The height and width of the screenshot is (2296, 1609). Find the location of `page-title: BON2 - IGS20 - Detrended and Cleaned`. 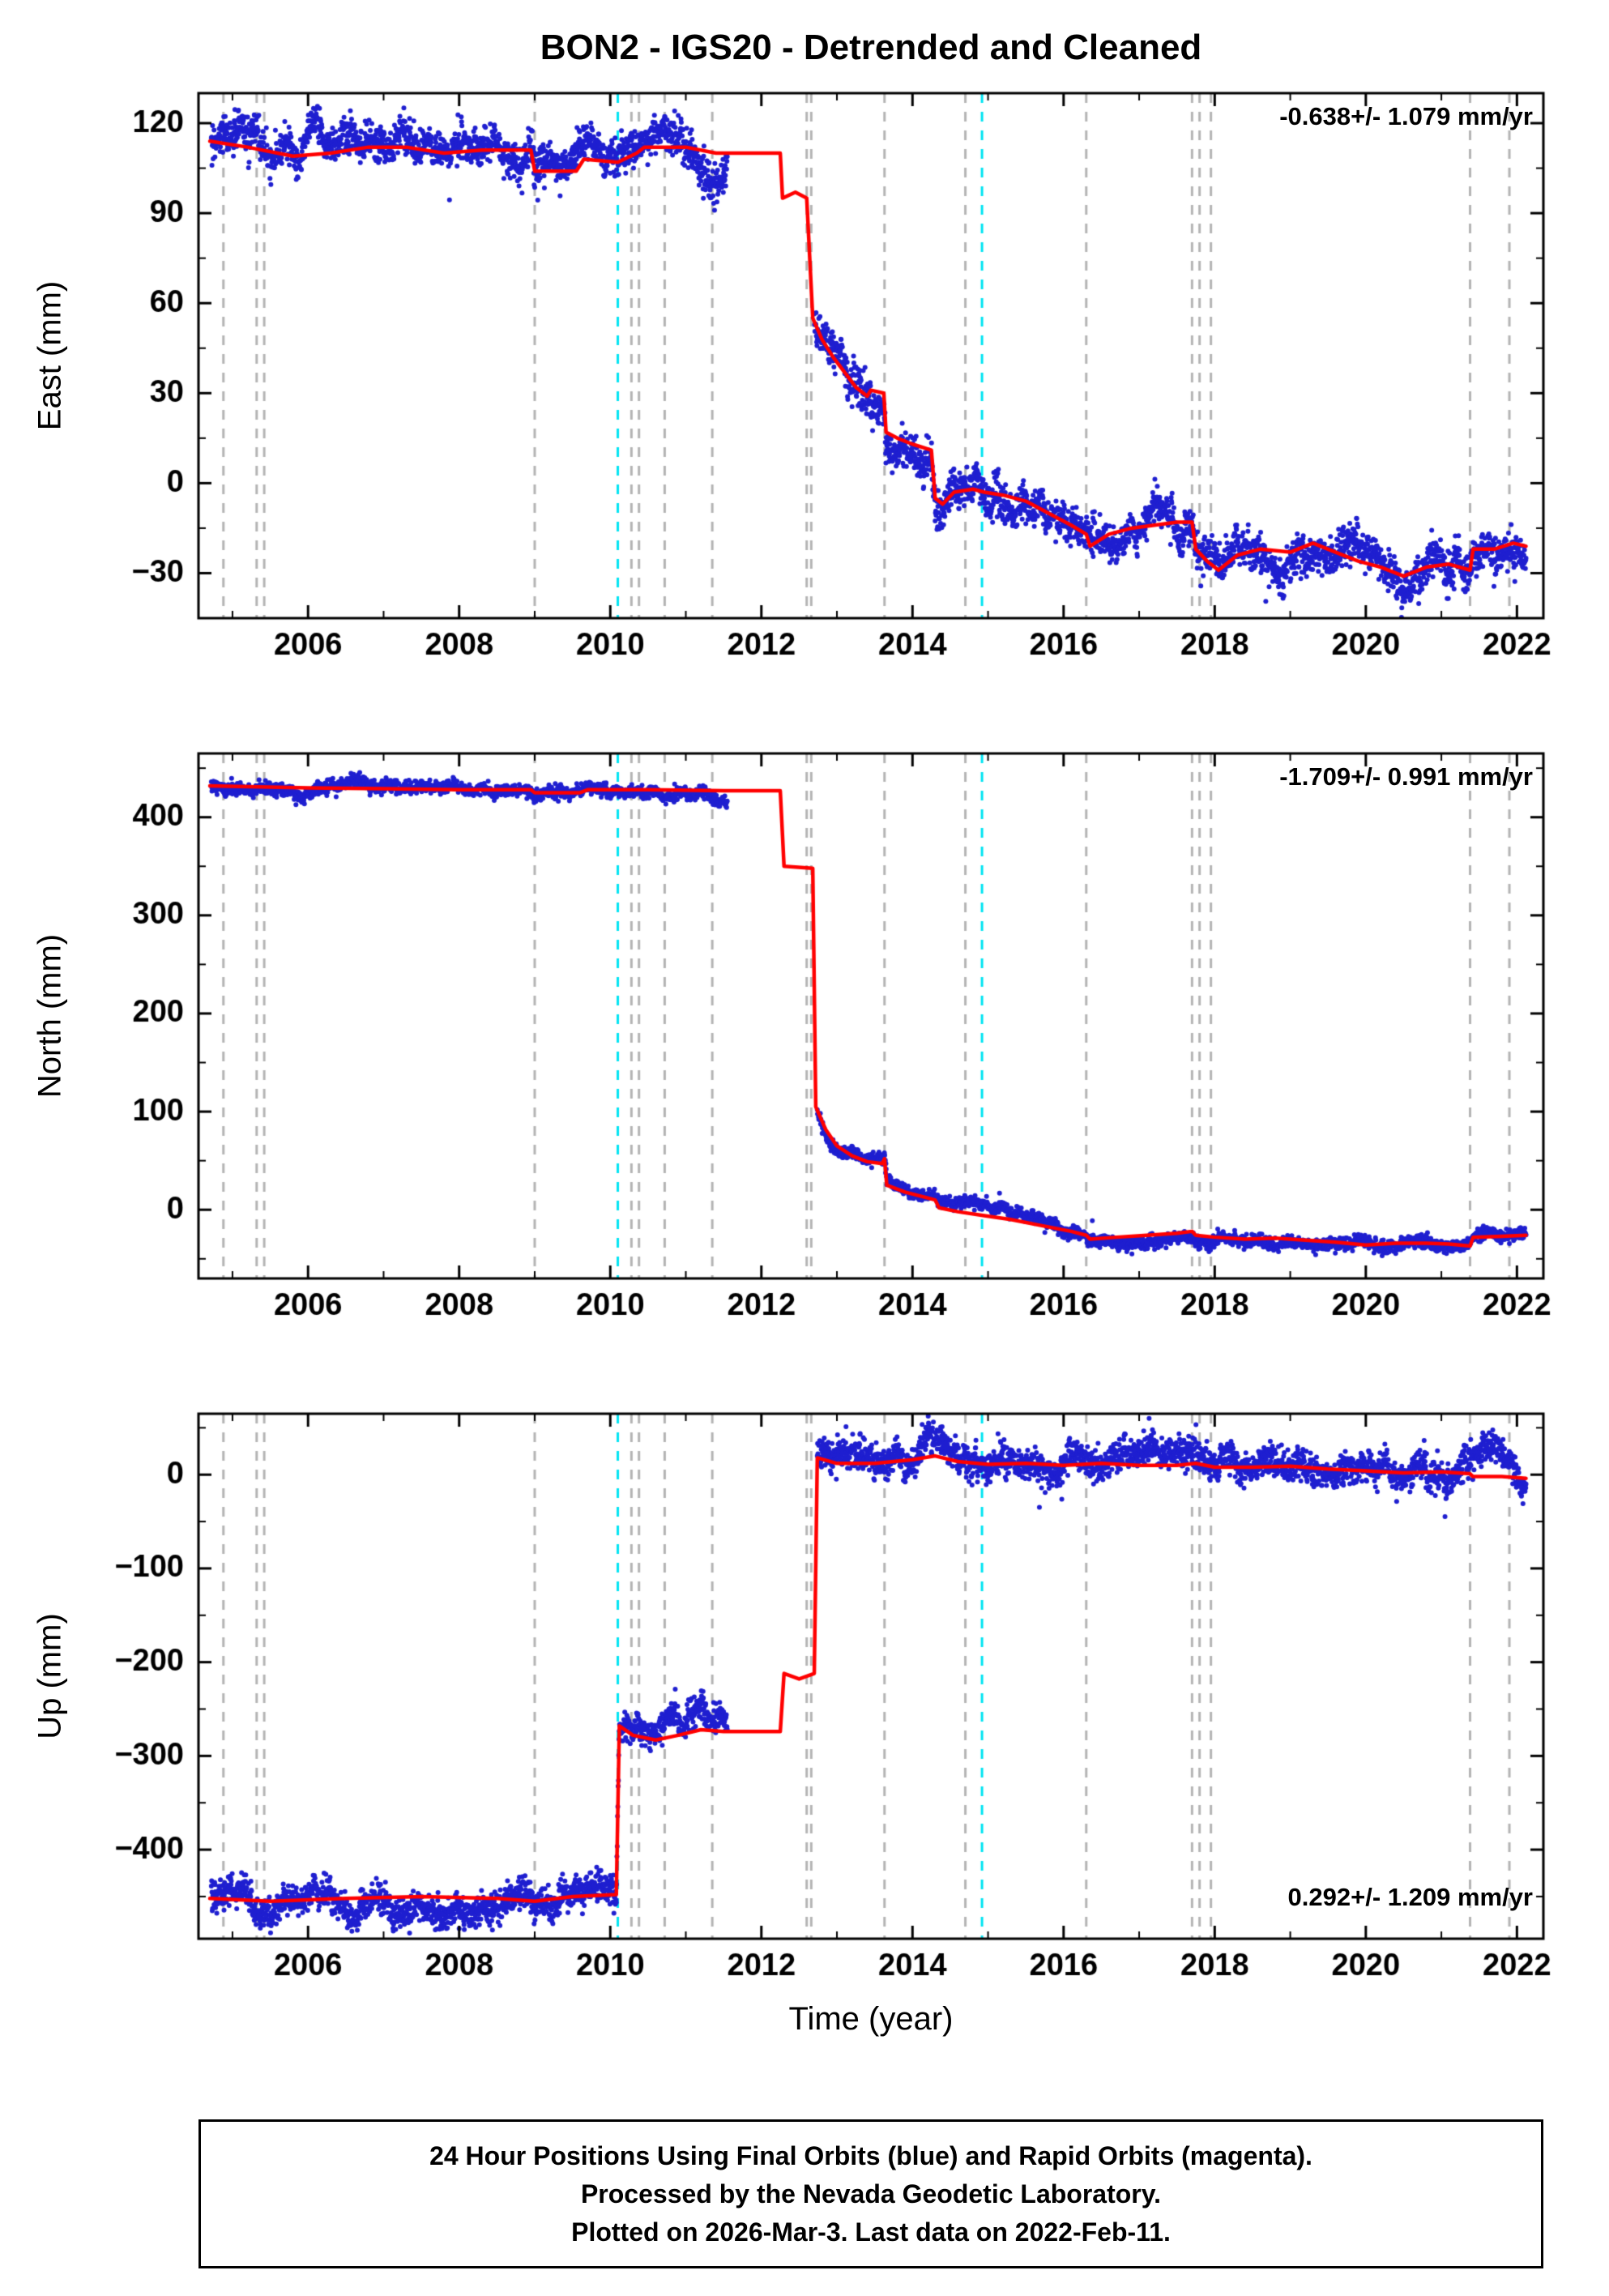

page-title: BON2 - IGS20 - Detrended and Cleaned is located at coordinates (871, 47).